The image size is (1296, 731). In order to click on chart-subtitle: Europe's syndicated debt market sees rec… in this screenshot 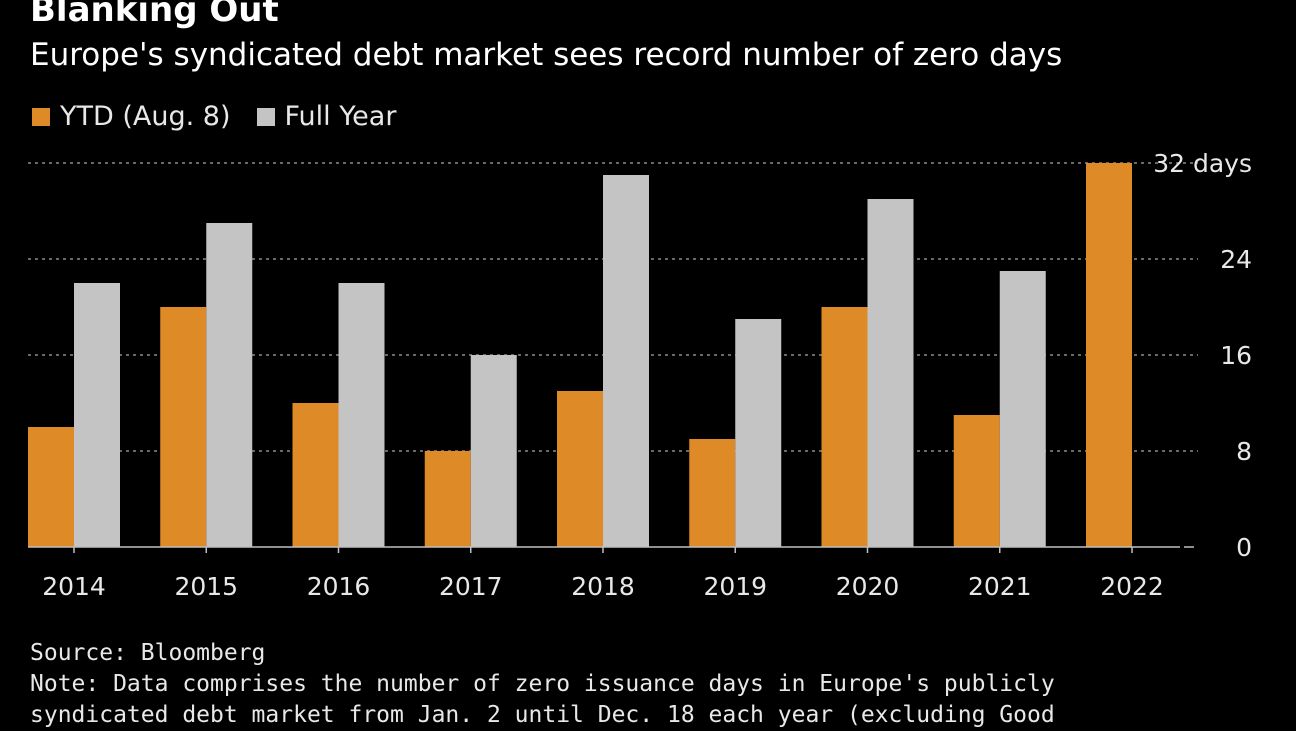, I will do `click(546, 55)`.